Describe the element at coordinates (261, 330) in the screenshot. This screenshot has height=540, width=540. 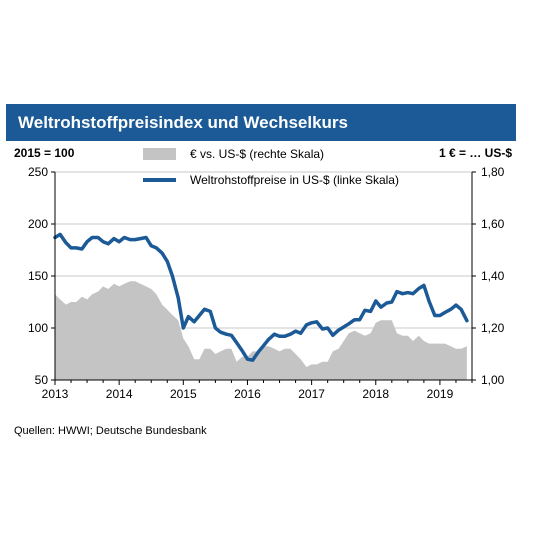
I see `series-area-eur-usd` at that location.